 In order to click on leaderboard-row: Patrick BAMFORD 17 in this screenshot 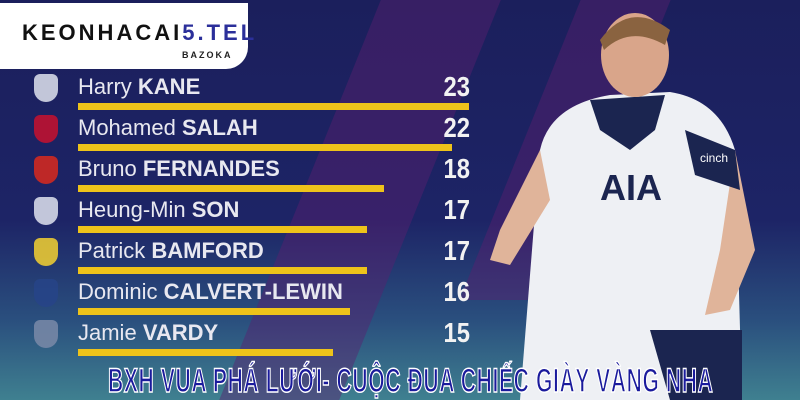, I will do `click(240, 256)`.